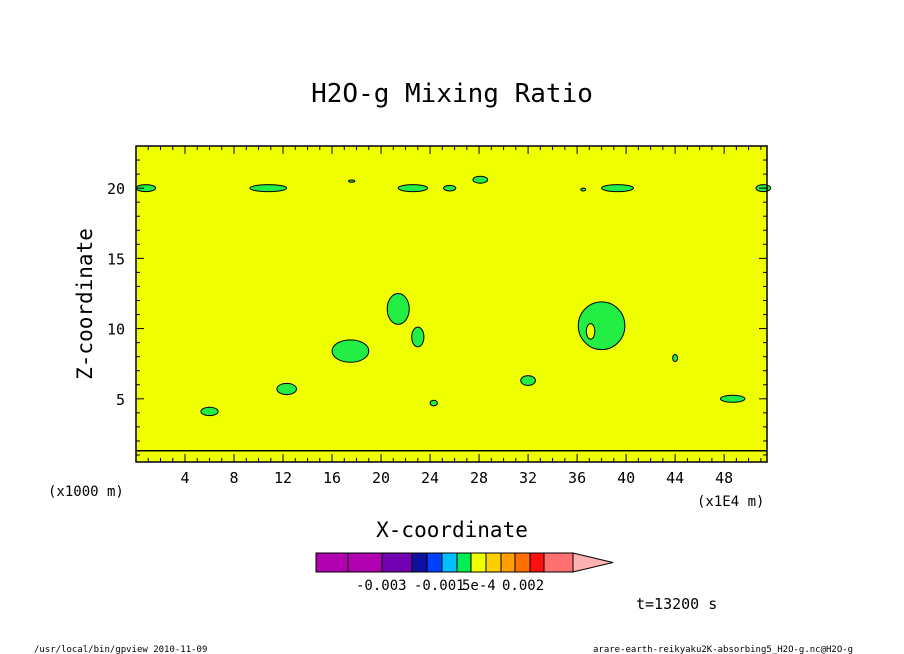  What do you see at coordinates (590, 331) in the screenshot?
I see `contour-hole` at bounding box center [590, 331].